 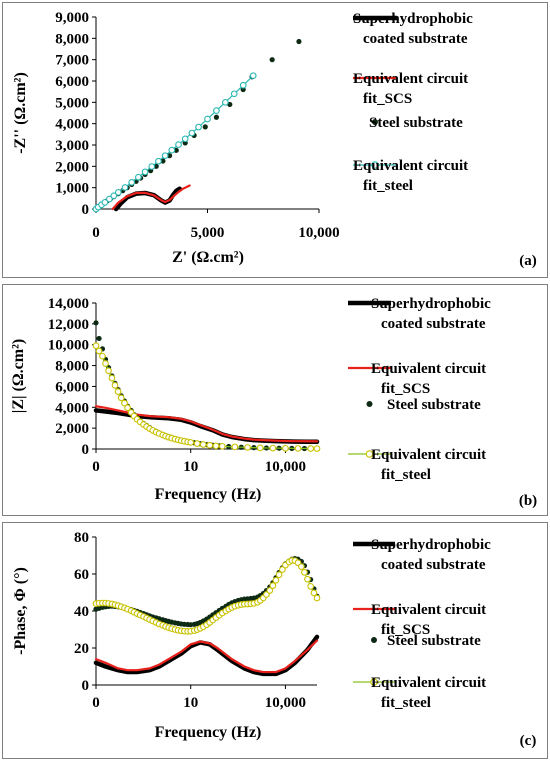 What do you see at coordinates (528, 501) in the screenshot?
I see `panel-label: (b)` at bounding box center [528, 501].